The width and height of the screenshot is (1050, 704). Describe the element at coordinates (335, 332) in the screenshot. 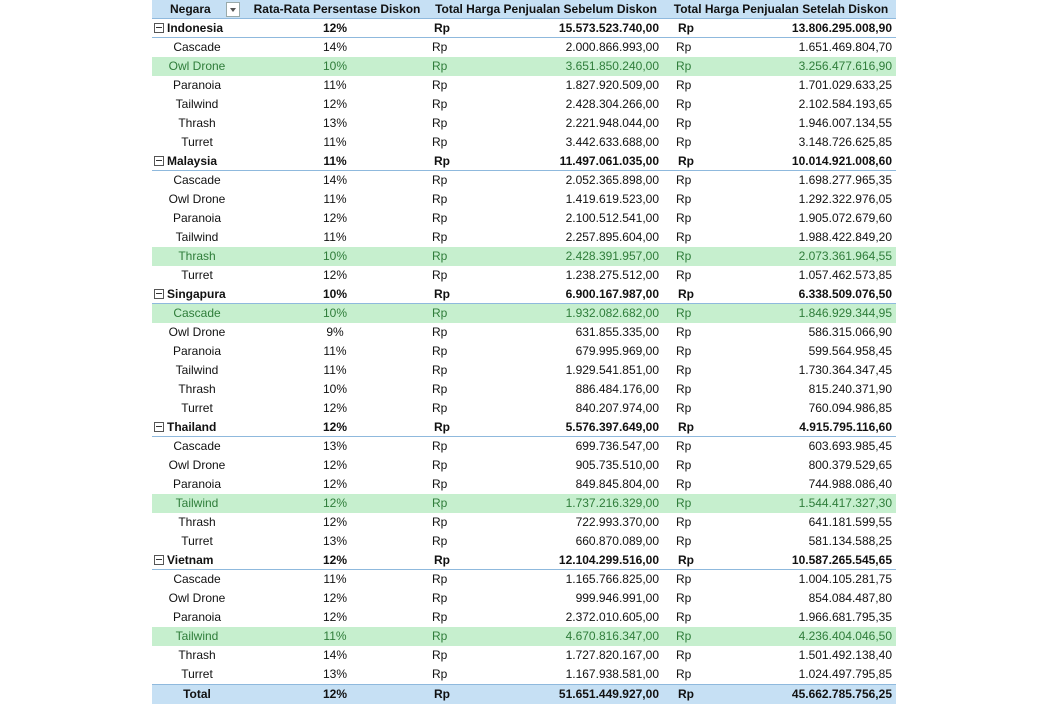

I see `product-pct: 9%` at that location.